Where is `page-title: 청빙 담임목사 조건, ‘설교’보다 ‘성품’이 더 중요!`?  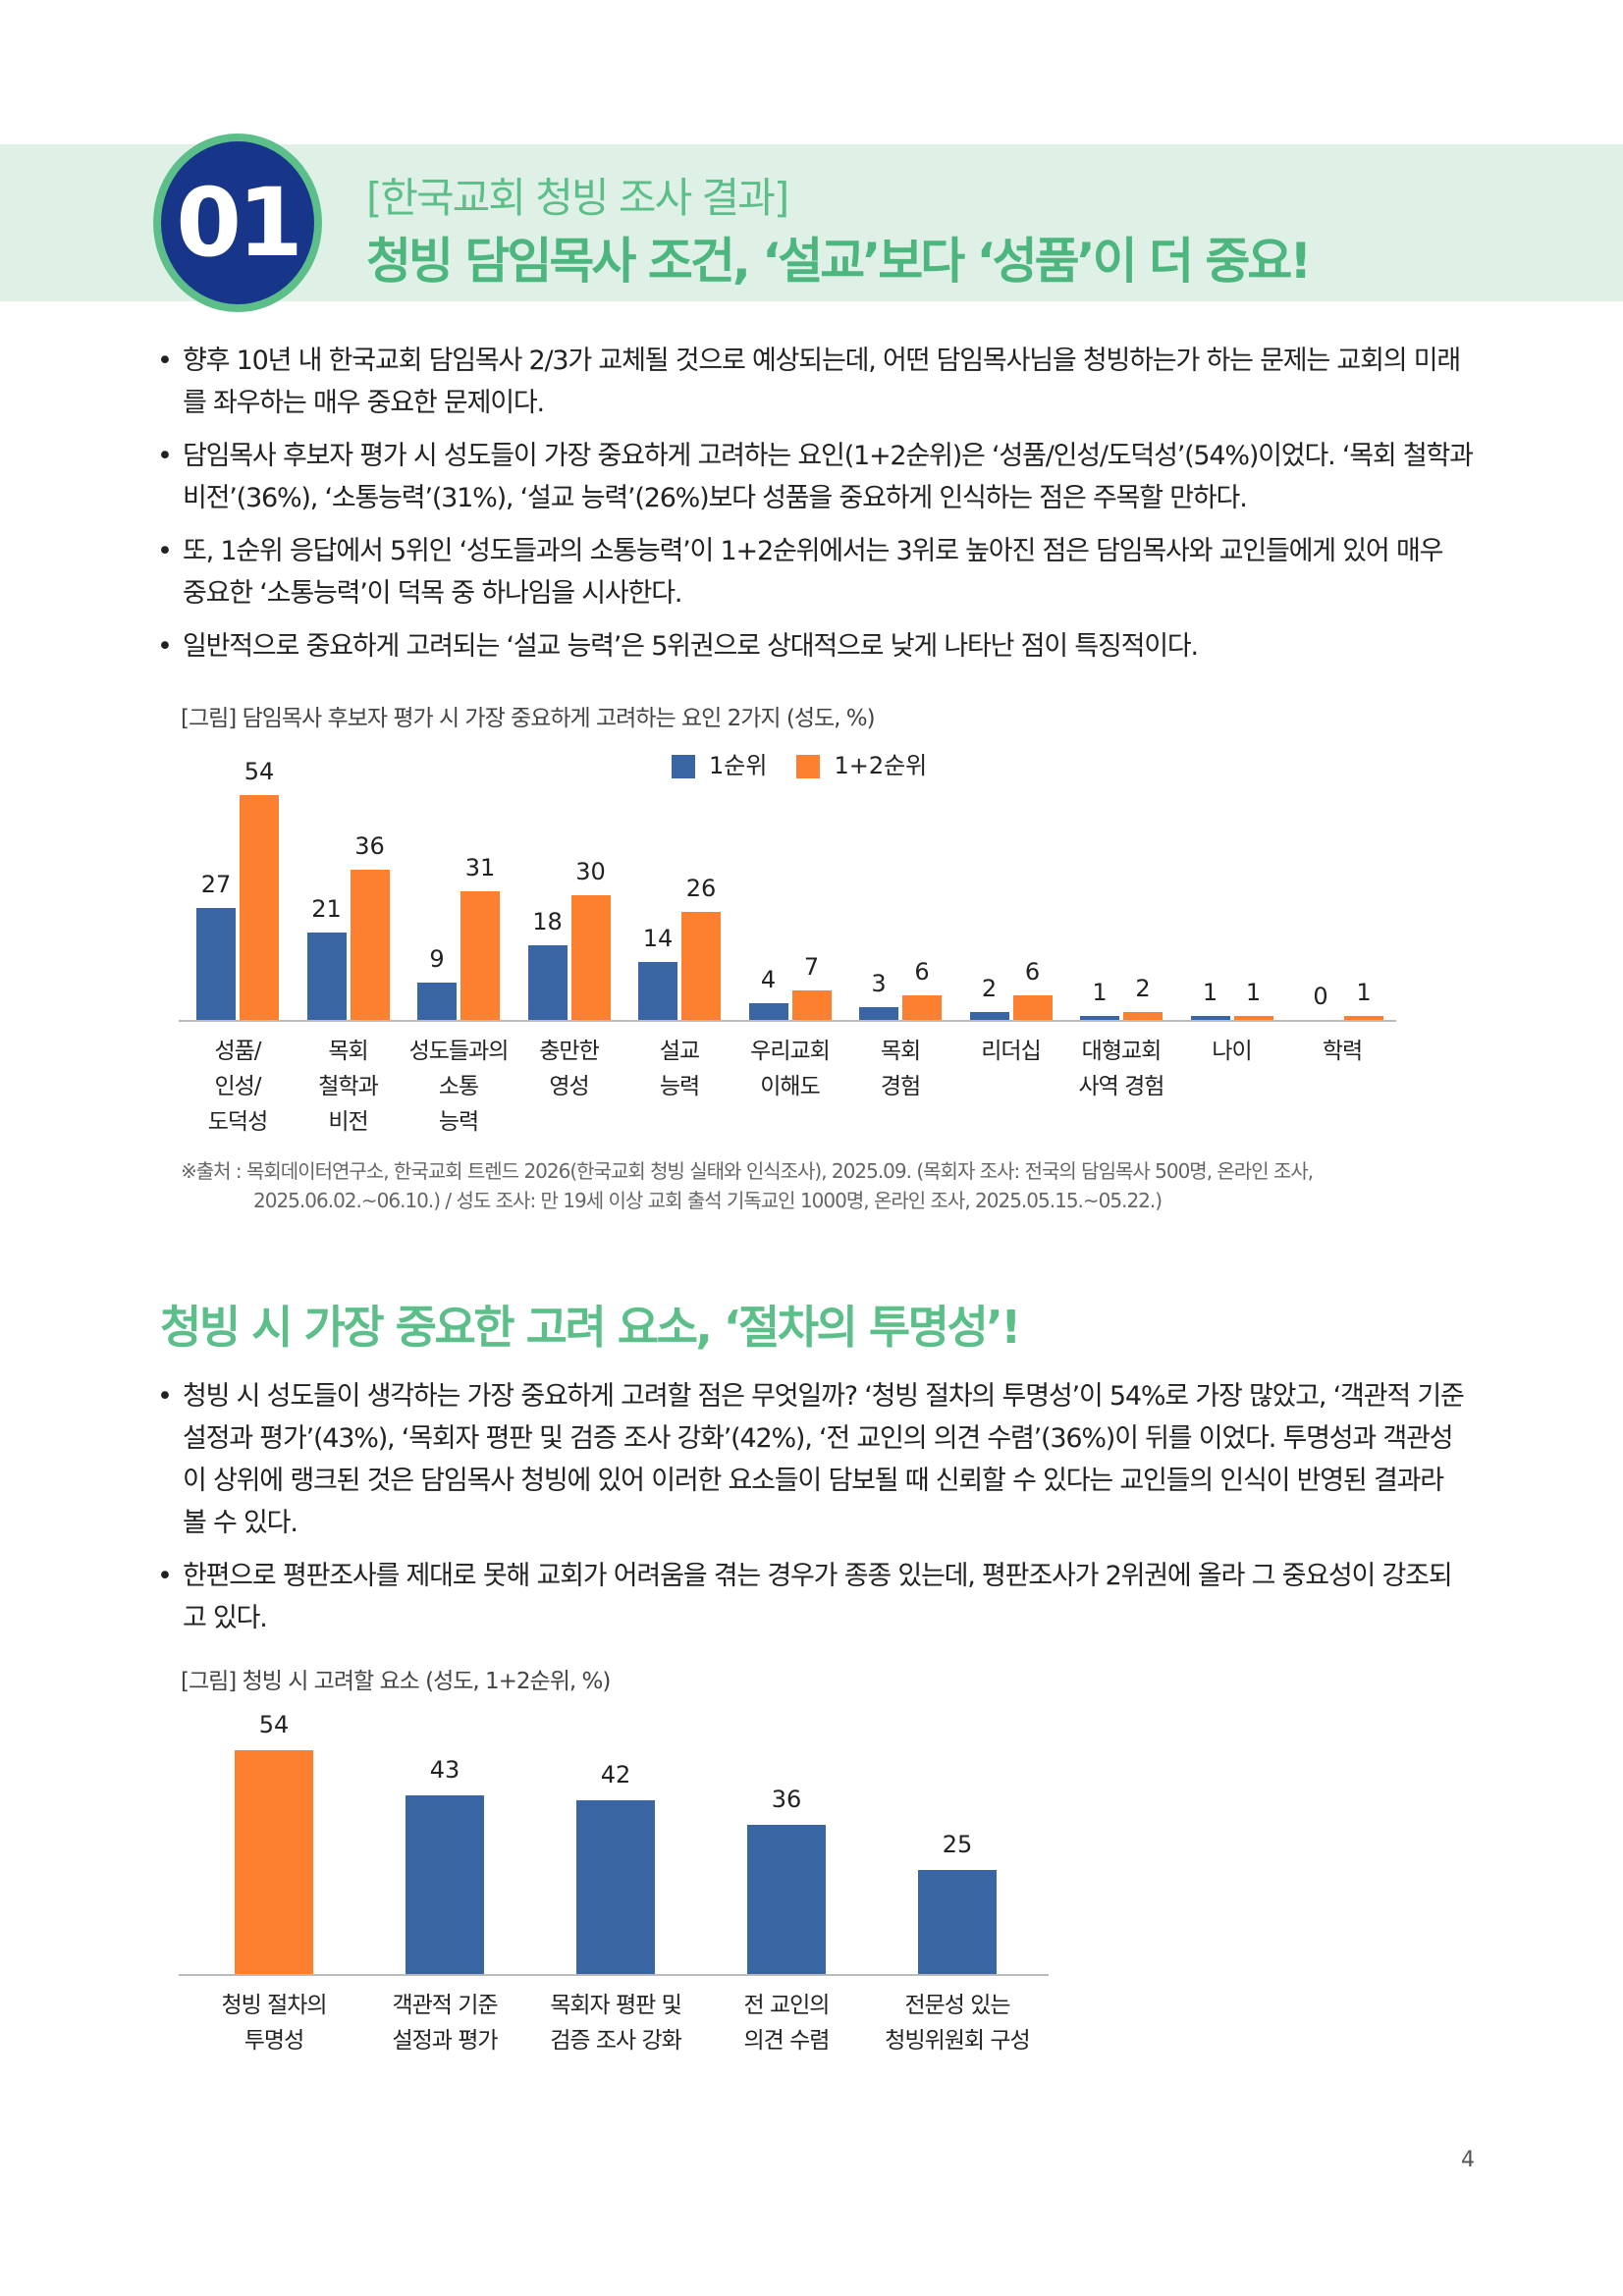 page-title: 청빙 담임목사 조건, ‘설교’보다 ‘성품’이 더 중요! is located at coordinates (839, 261).